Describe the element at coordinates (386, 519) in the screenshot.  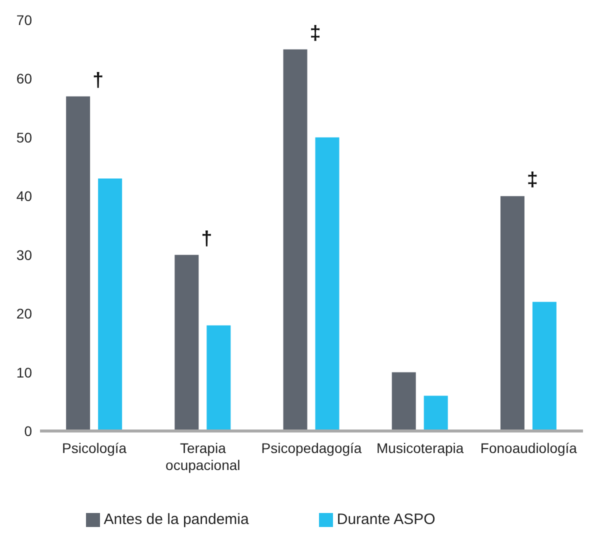
I see `legend-label: Durante ASPO` at that location.